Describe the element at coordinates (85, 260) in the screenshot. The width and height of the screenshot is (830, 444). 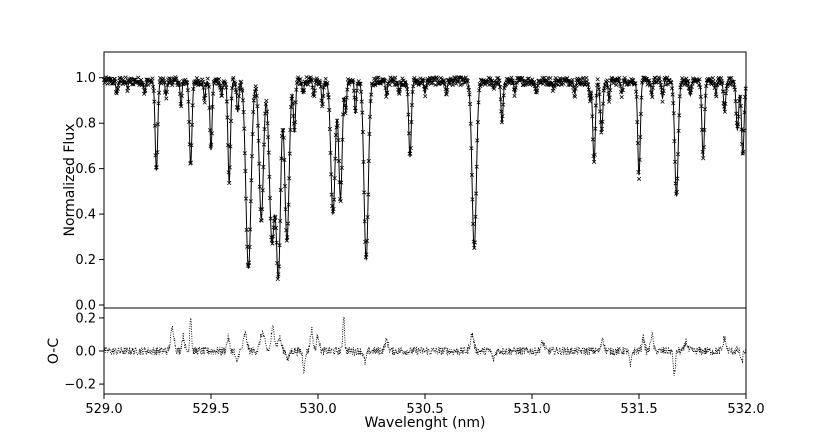
I see `flux-y-tick-label: 0.2` at that location.